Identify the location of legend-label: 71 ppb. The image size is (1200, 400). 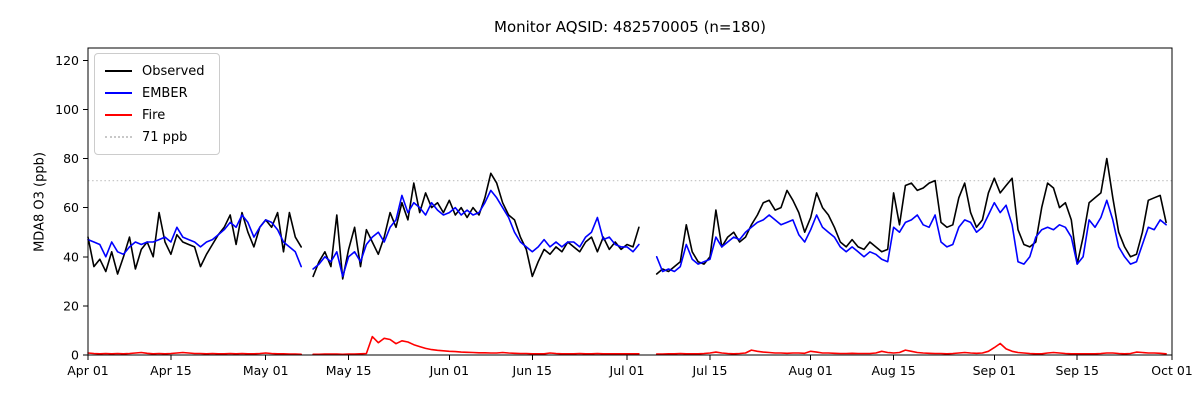
(165, 137).